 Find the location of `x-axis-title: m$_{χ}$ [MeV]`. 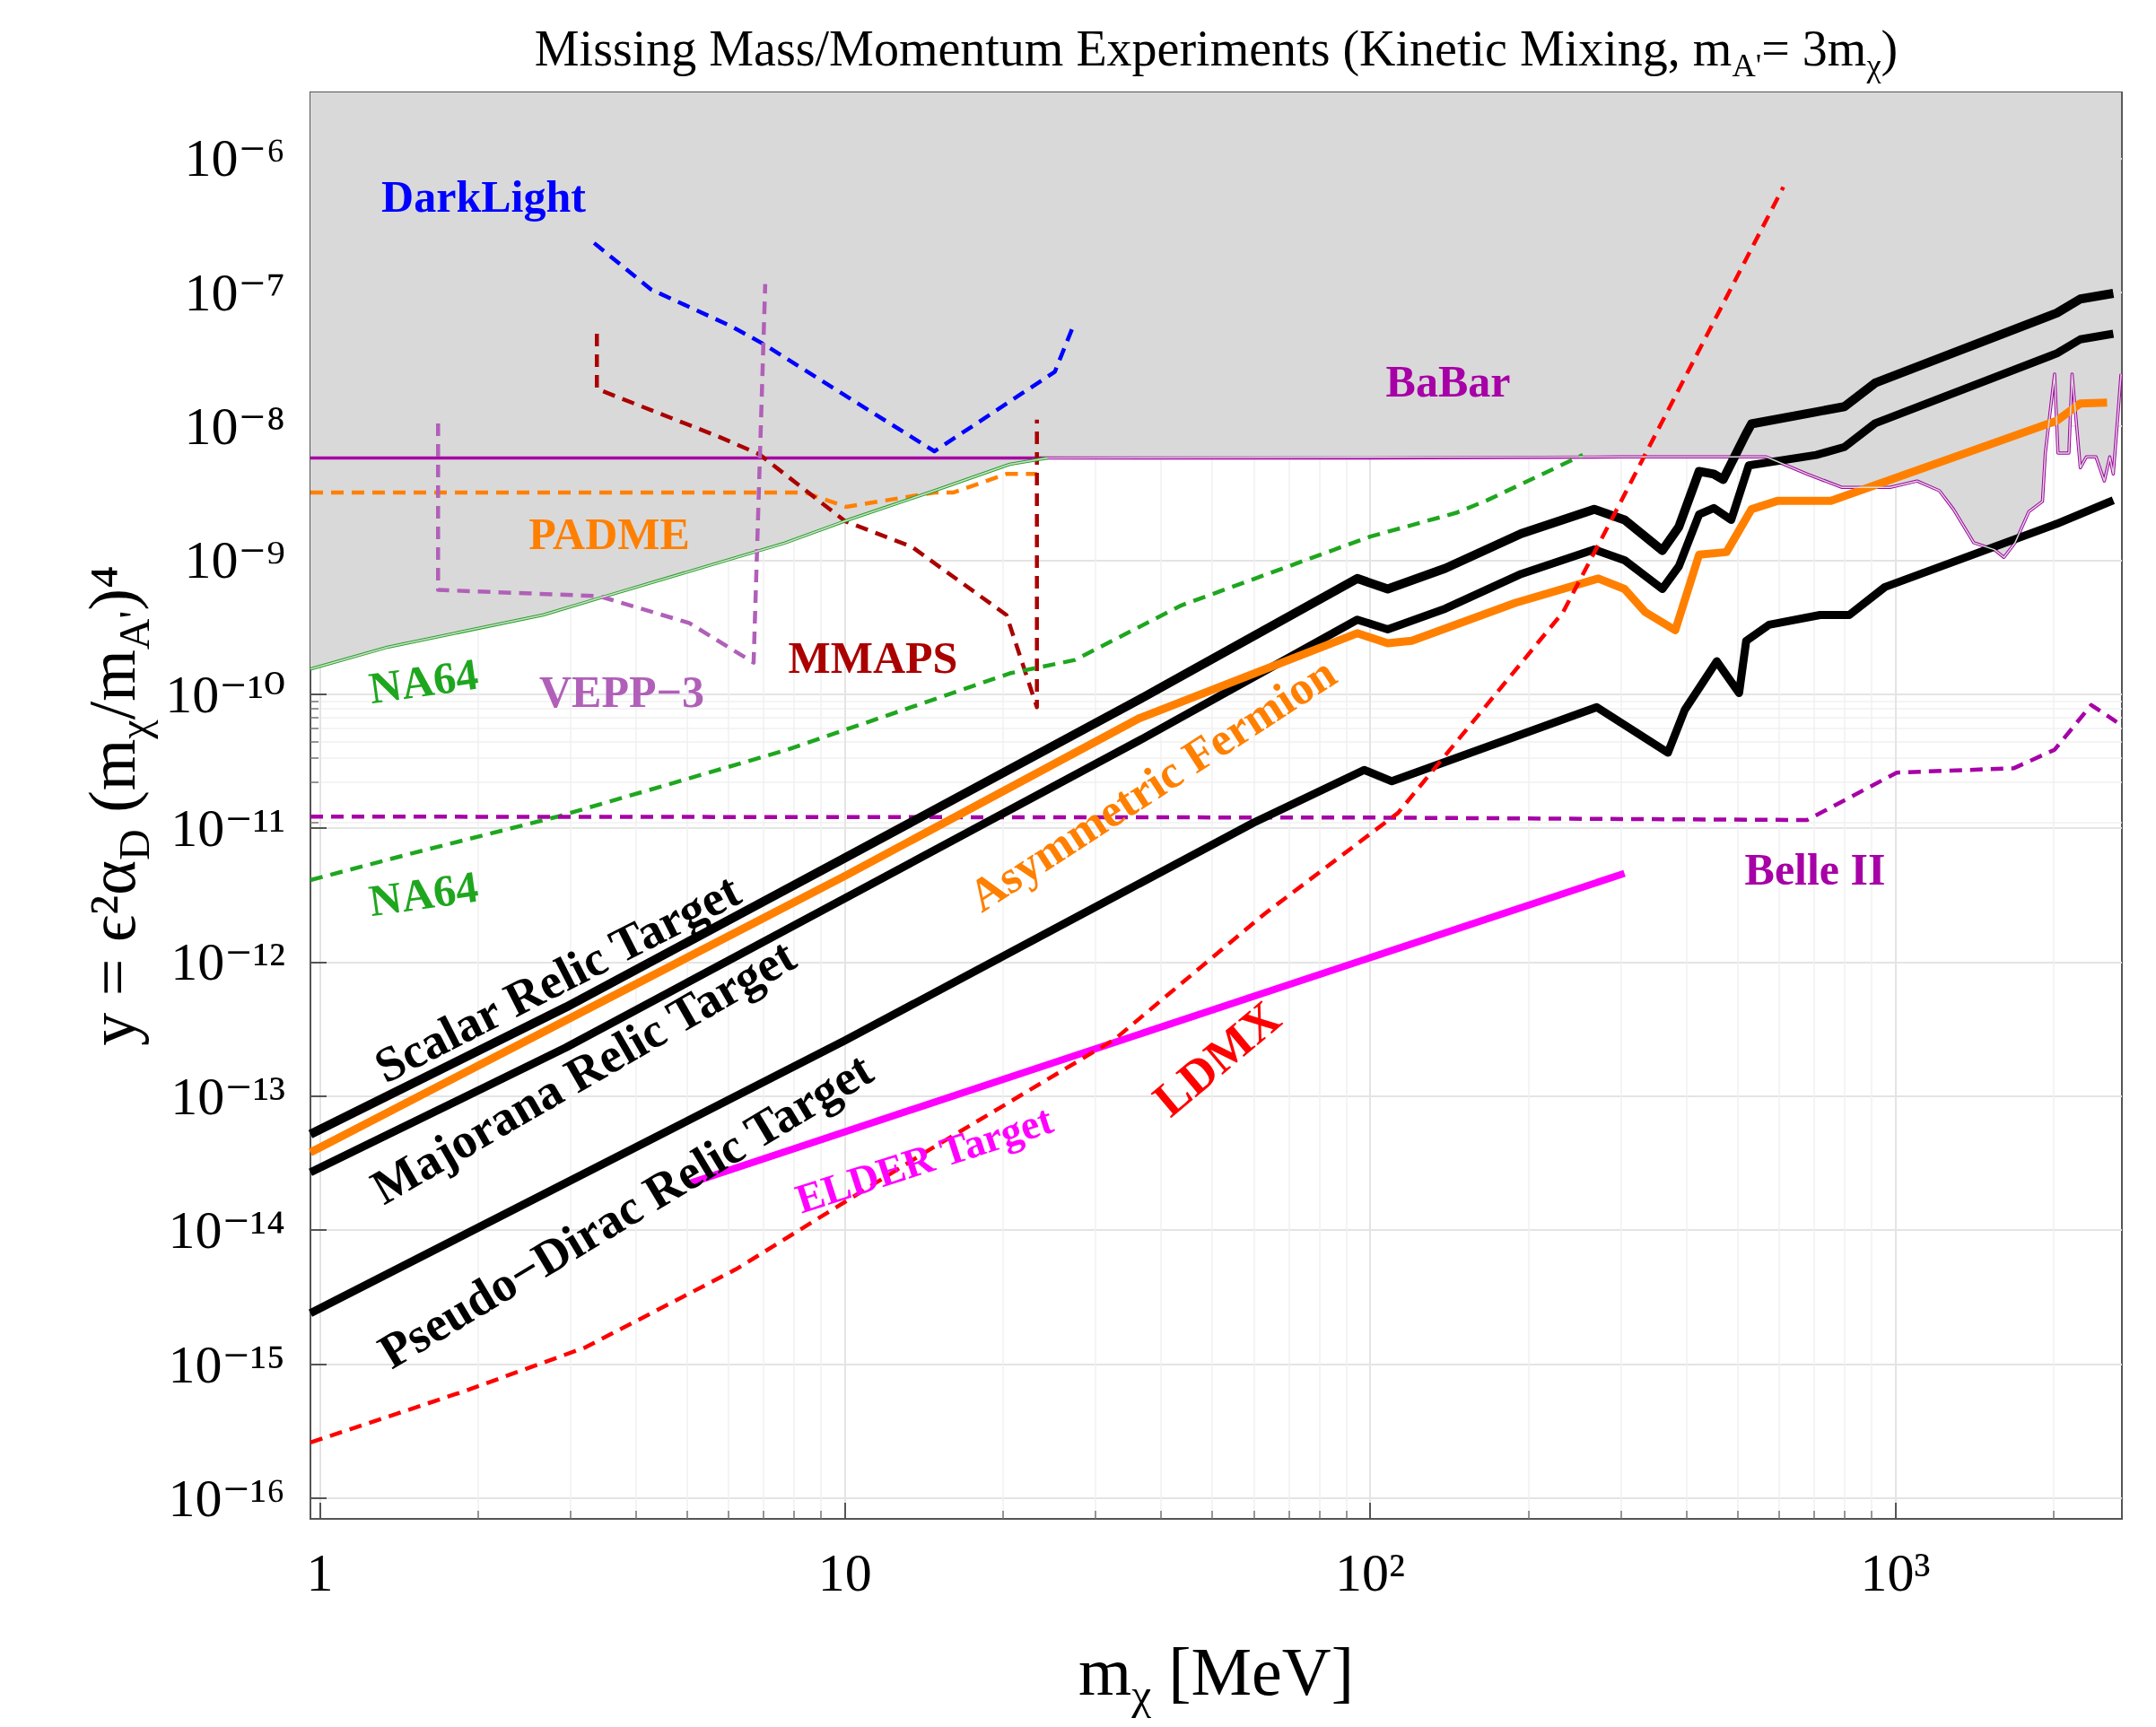

x-axis-title: m$_{χ}$ [MeV] is located at coordinates (1216, 1677).